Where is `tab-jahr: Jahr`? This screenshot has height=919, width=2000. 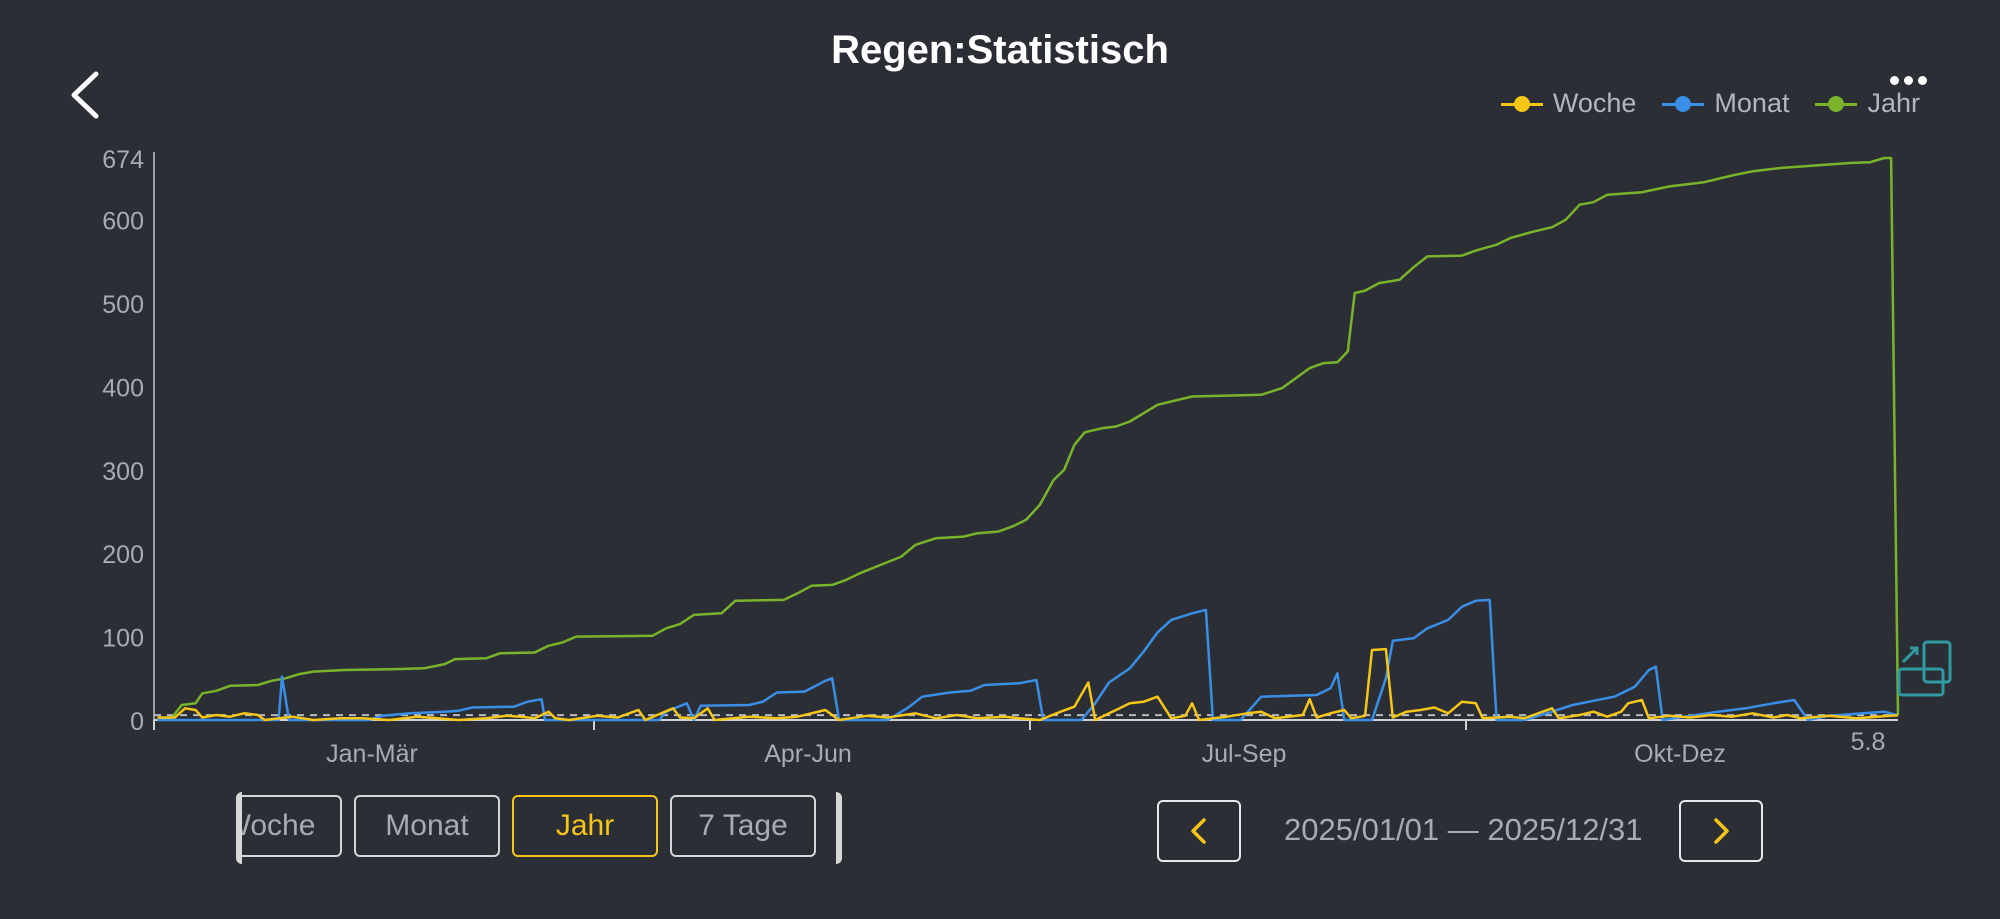
tab-jahr: Jahr is located at coordinates (585, 826).